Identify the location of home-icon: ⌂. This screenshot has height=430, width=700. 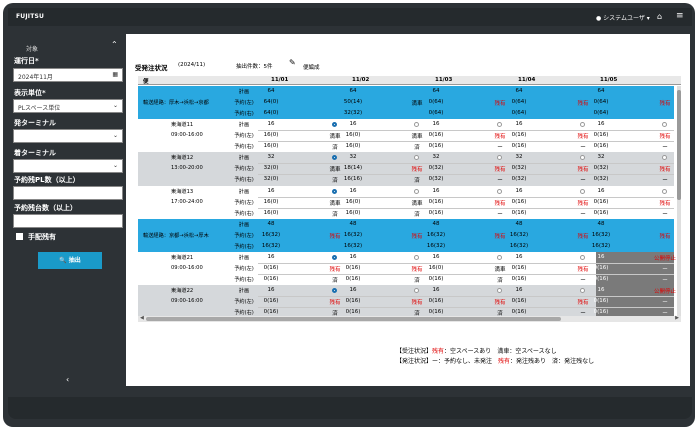
(660, 16).